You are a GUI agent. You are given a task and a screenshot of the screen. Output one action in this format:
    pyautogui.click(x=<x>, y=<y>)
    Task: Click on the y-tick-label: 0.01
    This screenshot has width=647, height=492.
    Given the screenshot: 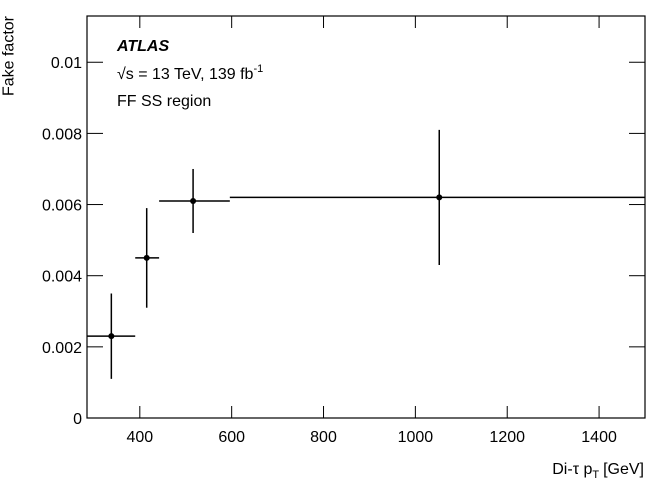 What is the action you would take?
    pyautogui.click(x=66, y=63)
    